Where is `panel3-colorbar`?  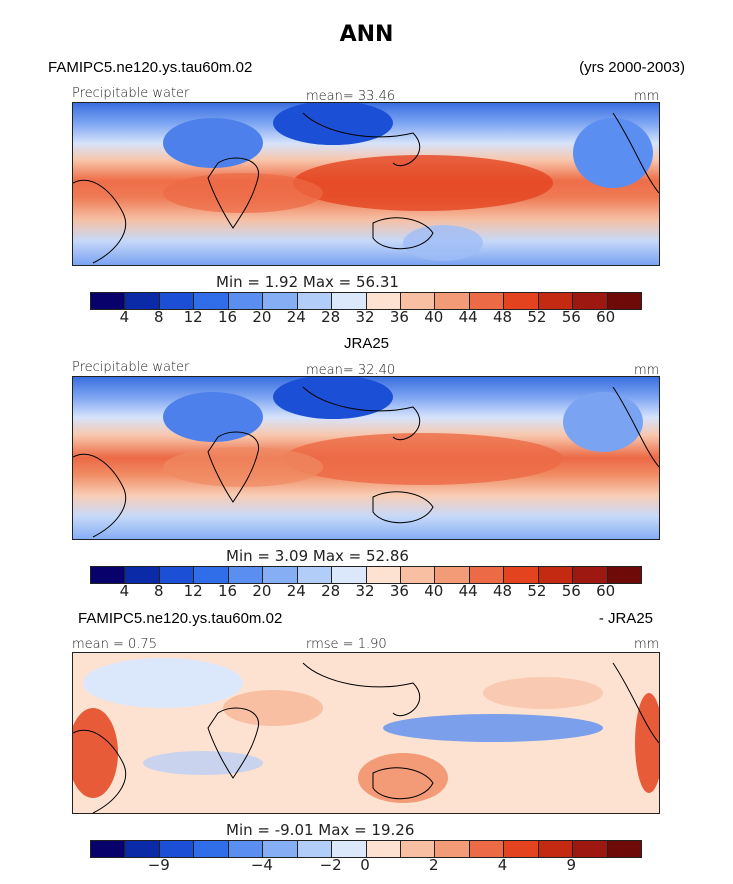
panel3-colorbar is located at coordinates (366, 849).